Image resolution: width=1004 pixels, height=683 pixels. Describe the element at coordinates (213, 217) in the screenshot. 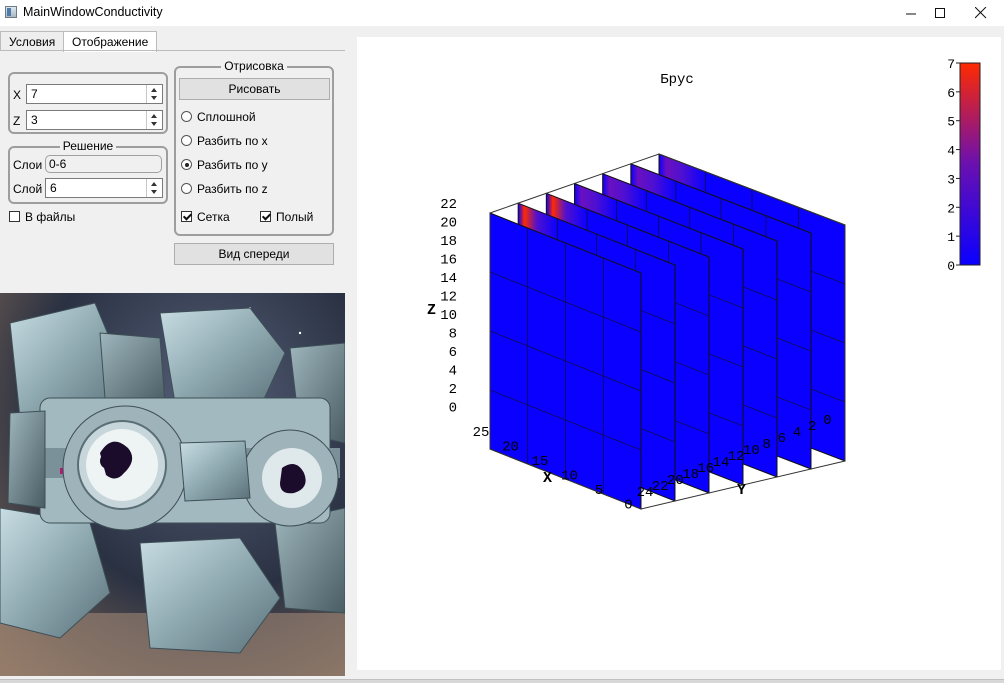

I see `grid-label: Сетка` at that location.